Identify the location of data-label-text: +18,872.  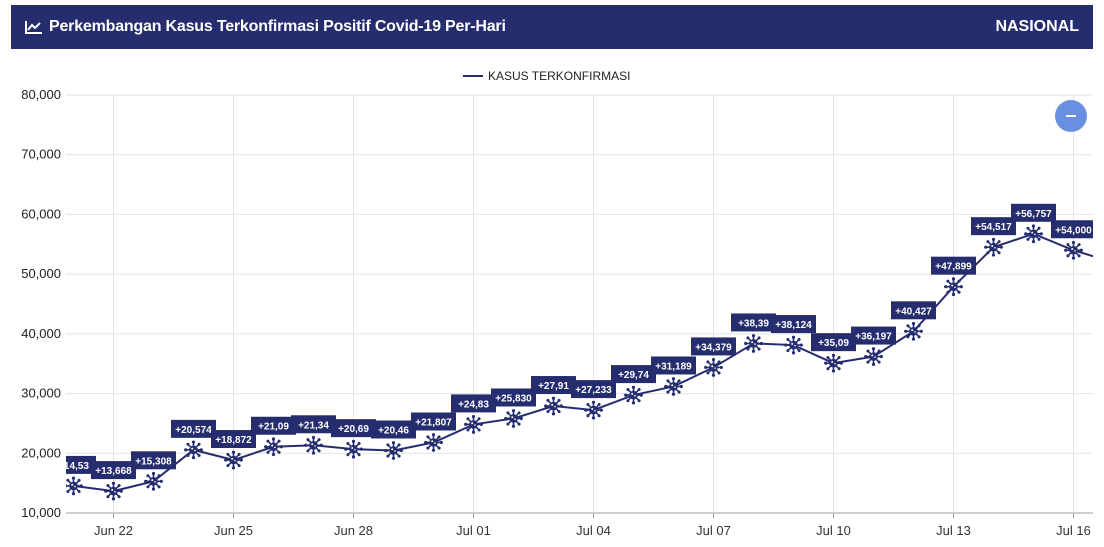
(233, 440).